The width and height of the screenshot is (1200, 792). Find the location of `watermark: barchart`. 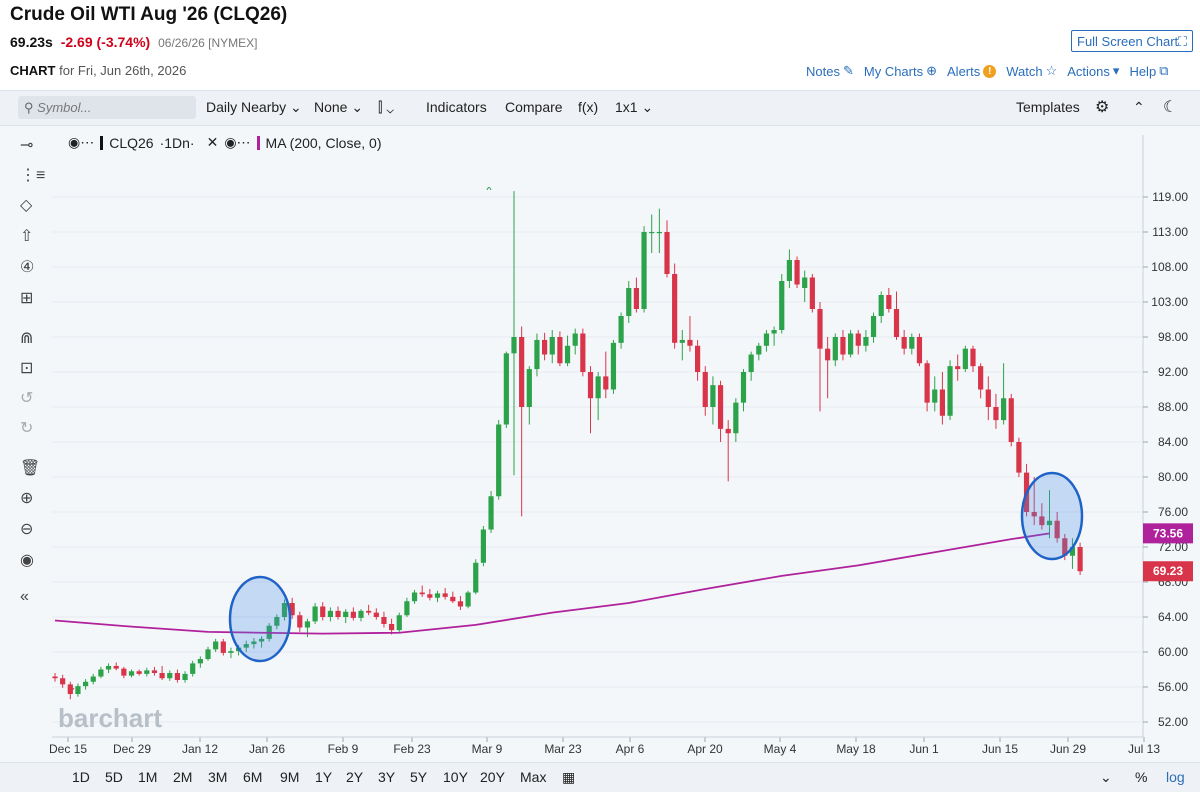

watermark: barchart is located at coordinates (110, 718).